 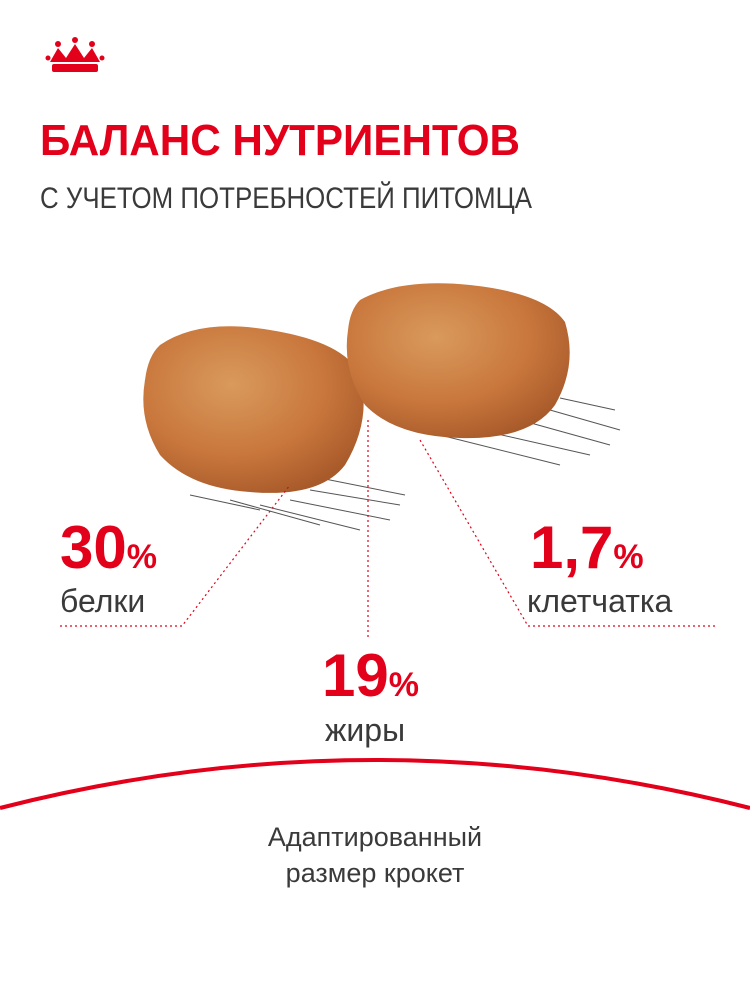 I want to click on value: 30, so click(x=93, y=547).